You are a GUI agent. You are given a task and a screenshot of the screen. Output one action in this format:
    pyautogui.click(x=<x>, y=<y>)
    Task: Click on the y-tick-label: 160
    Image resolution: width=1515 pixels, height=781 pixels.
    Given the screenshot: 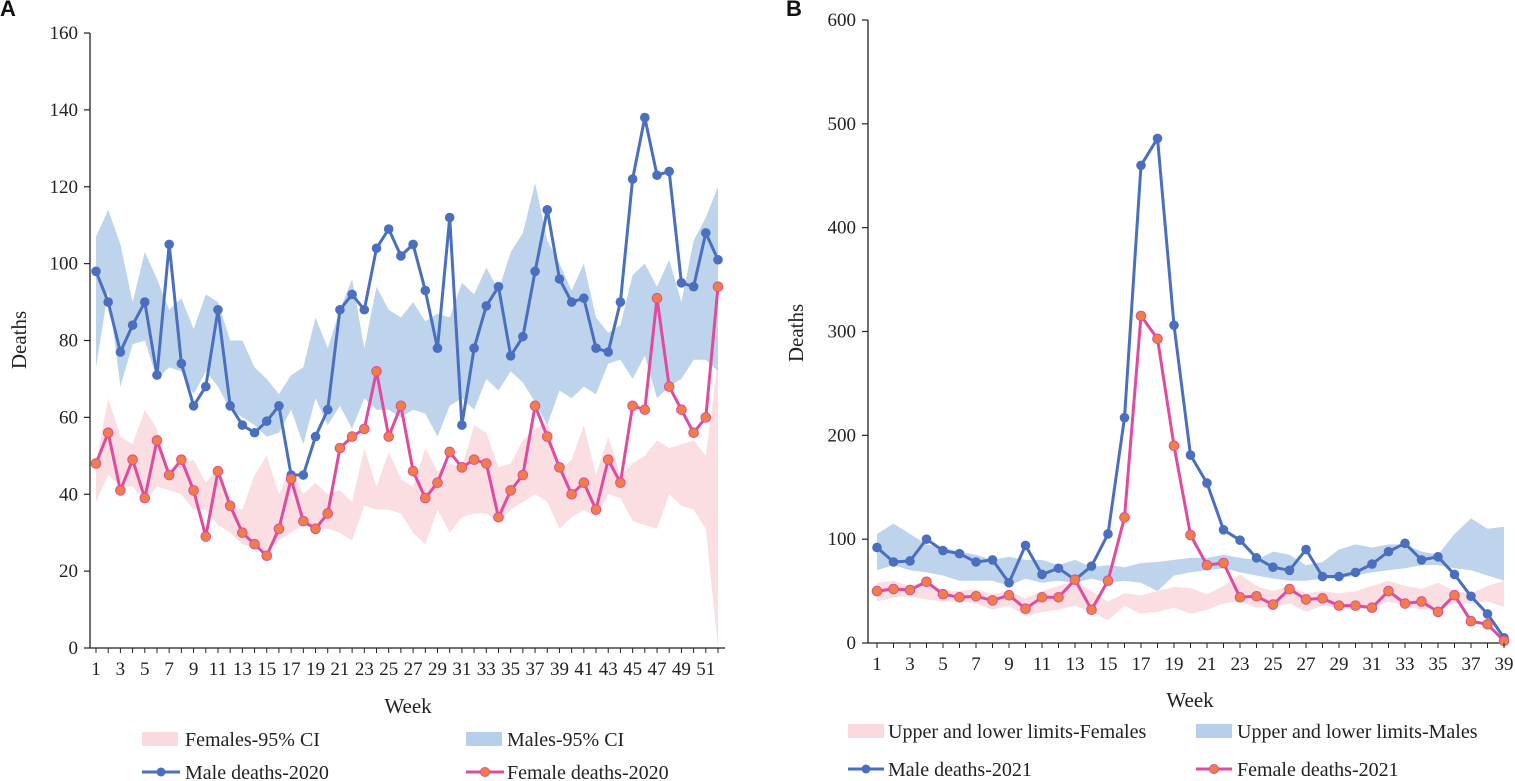 What is the action you would take?
    pyautogui.click(x=64, y=33)
    